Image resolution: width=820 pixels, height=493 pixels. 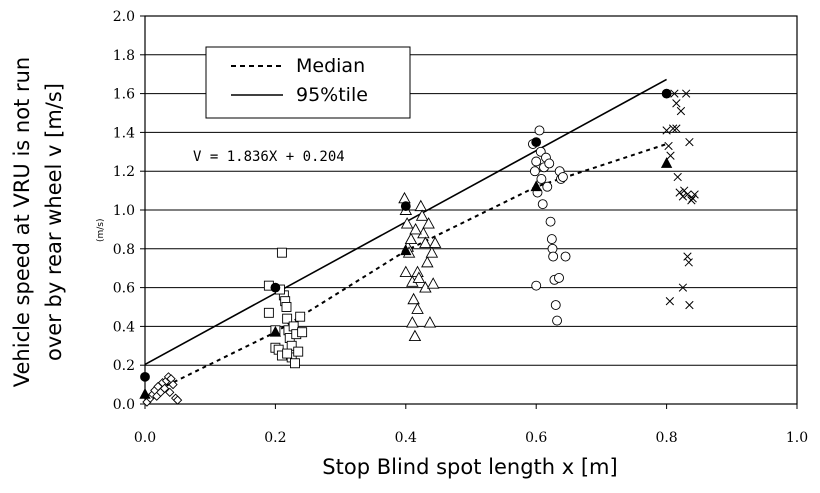 I want to click on y-axis-ticks: 0.0 0.2 0.4 0.6 0.8 1.0 1.2 1.4 1.6 1.8 2.0, so click(x=129, y=211).